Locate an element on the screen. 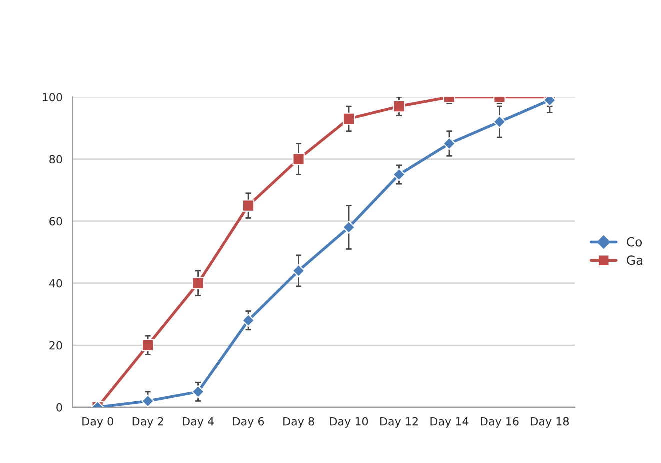 The image size is (661, 463). x-tick-label: Day 14 is located at coordinates (449, 423).